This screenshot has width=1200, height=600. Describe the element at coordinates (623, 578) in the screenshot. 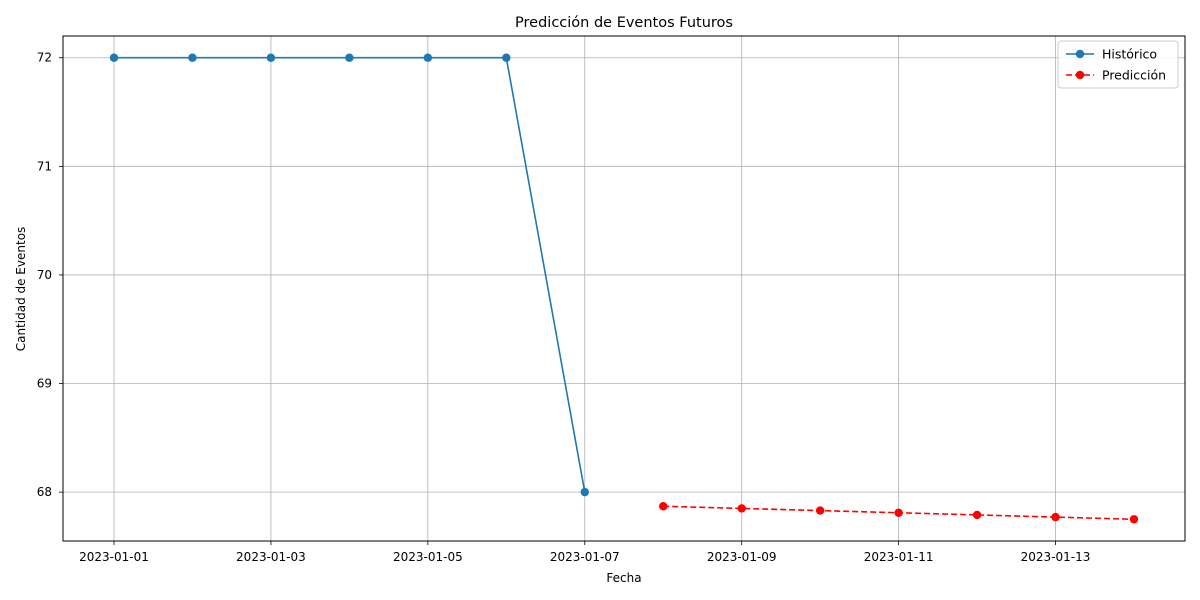

I see `x-axis-title: Fecha` at that location.